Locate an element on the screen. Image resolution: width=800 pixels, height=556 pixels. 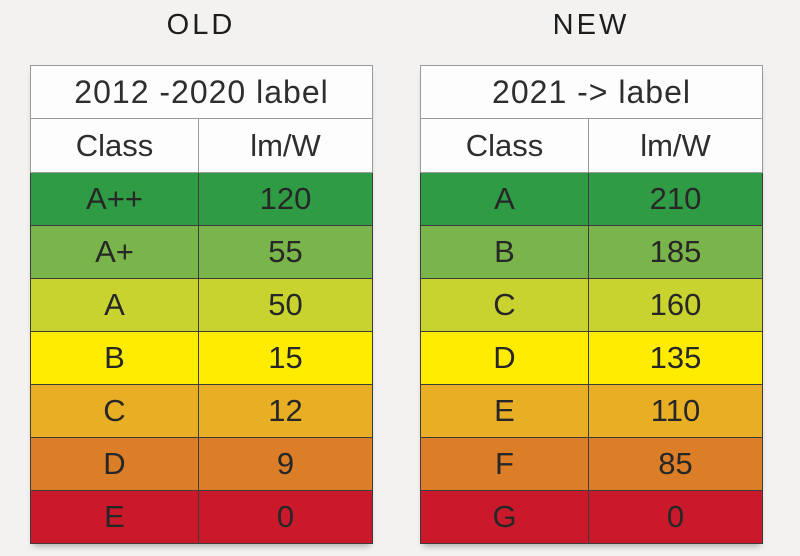
table-row: E 110 is located at coordinates (592, 411).